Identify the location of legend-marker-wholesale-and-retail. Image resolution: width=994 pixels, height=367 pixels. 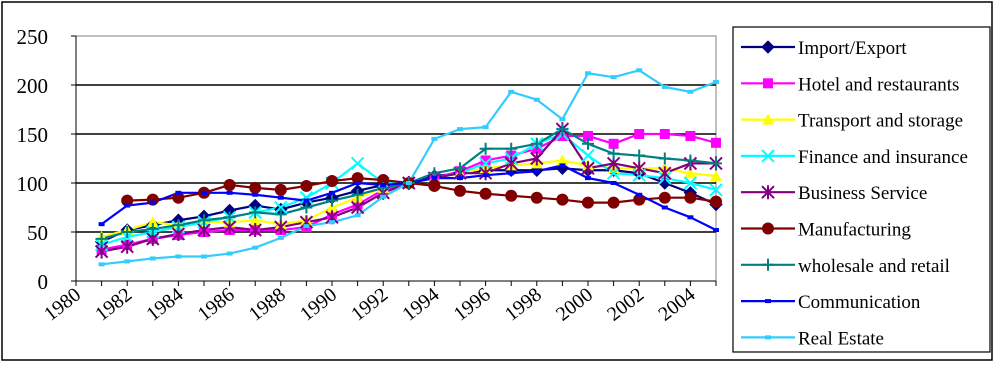
(768, 264).